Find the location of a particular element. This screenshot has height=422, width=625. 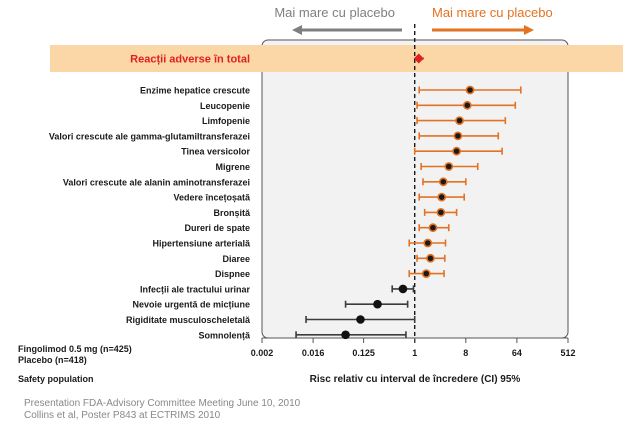

x-tick-label: 0.002 is located at coordinates (262, 353).